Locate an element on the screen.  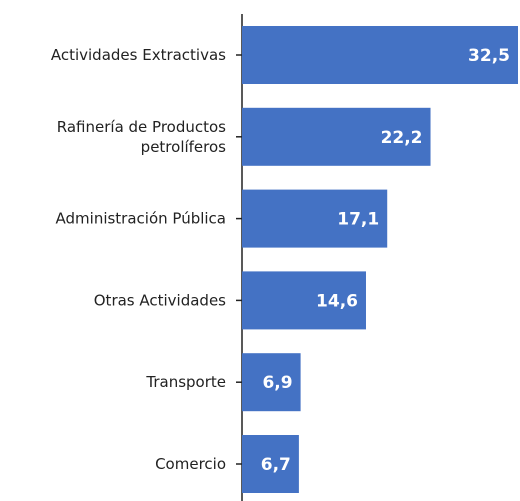
y-tick-label: Comercio is located at coordinates (190, 464).